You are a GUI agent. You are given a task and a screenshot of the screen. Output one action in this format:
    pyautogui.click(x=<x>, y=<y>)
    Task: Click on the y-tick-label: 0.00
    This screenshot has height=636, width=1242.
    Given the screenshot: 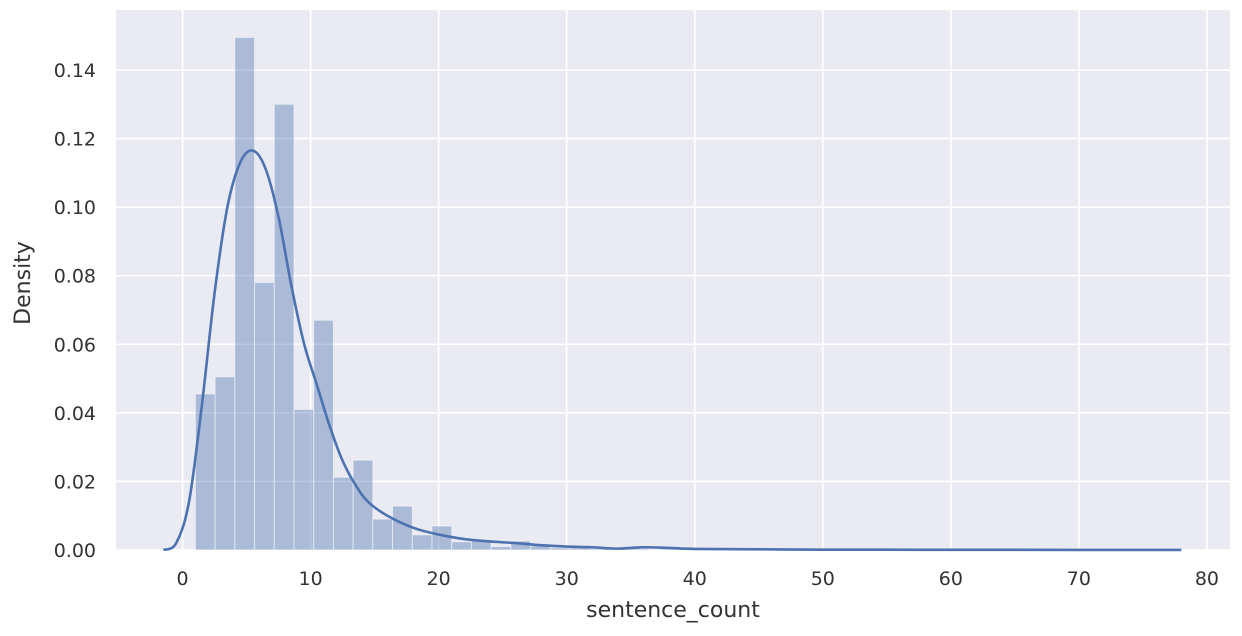 What is the action you would take?
    pyautogui.click(x=75, y=551)
    